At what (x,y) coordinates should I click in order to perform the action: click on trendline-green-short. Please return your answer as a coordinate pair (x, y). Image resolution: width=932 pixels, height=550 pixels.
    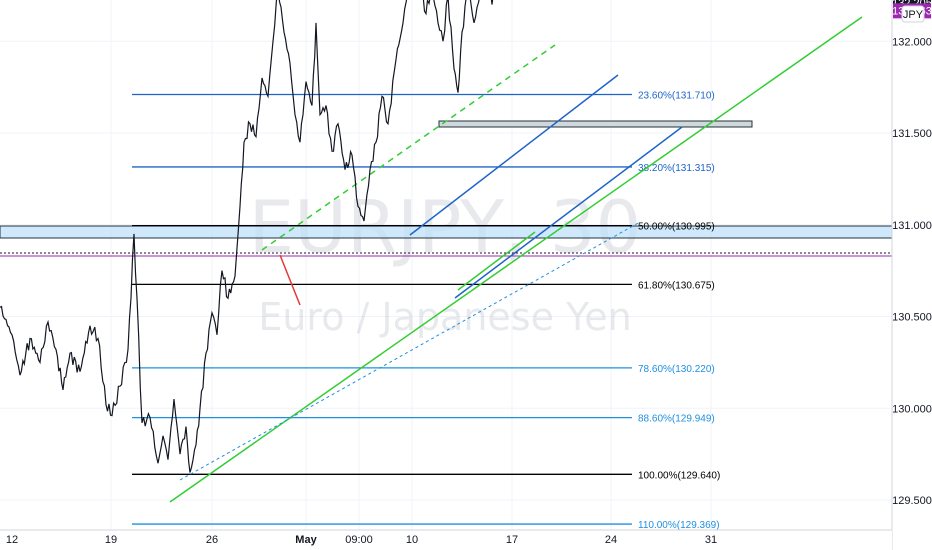
    Looking at the image, I should click on (496, 261).